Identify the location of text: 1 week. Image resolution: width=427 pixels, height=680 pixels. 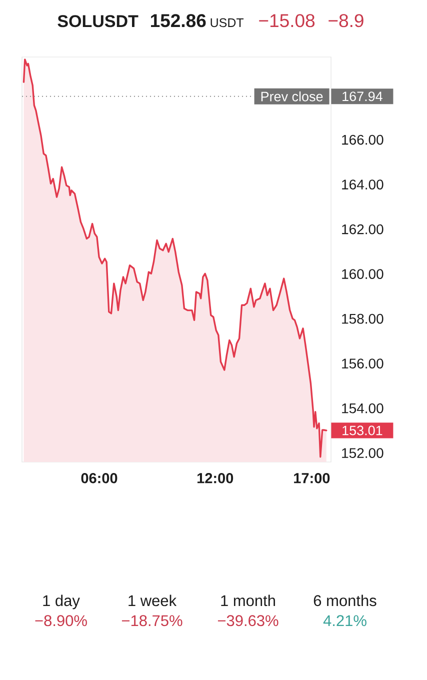
(152, 600).